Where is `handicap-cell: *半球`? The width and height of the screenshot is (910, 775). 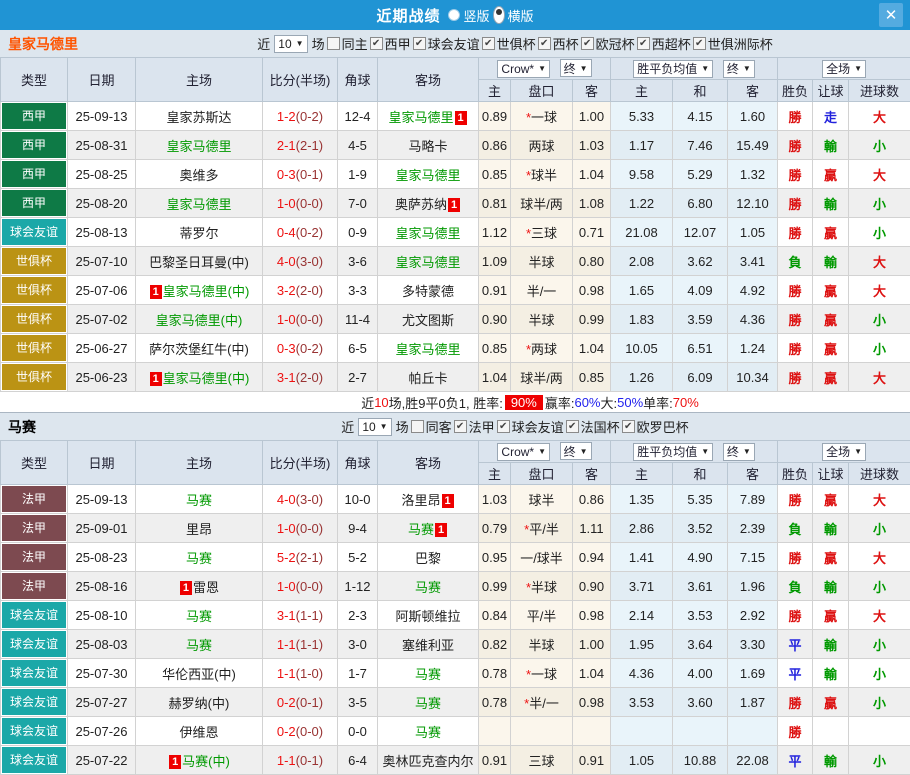 handicap-cell: *半球 is located at coordinates (542, 586).